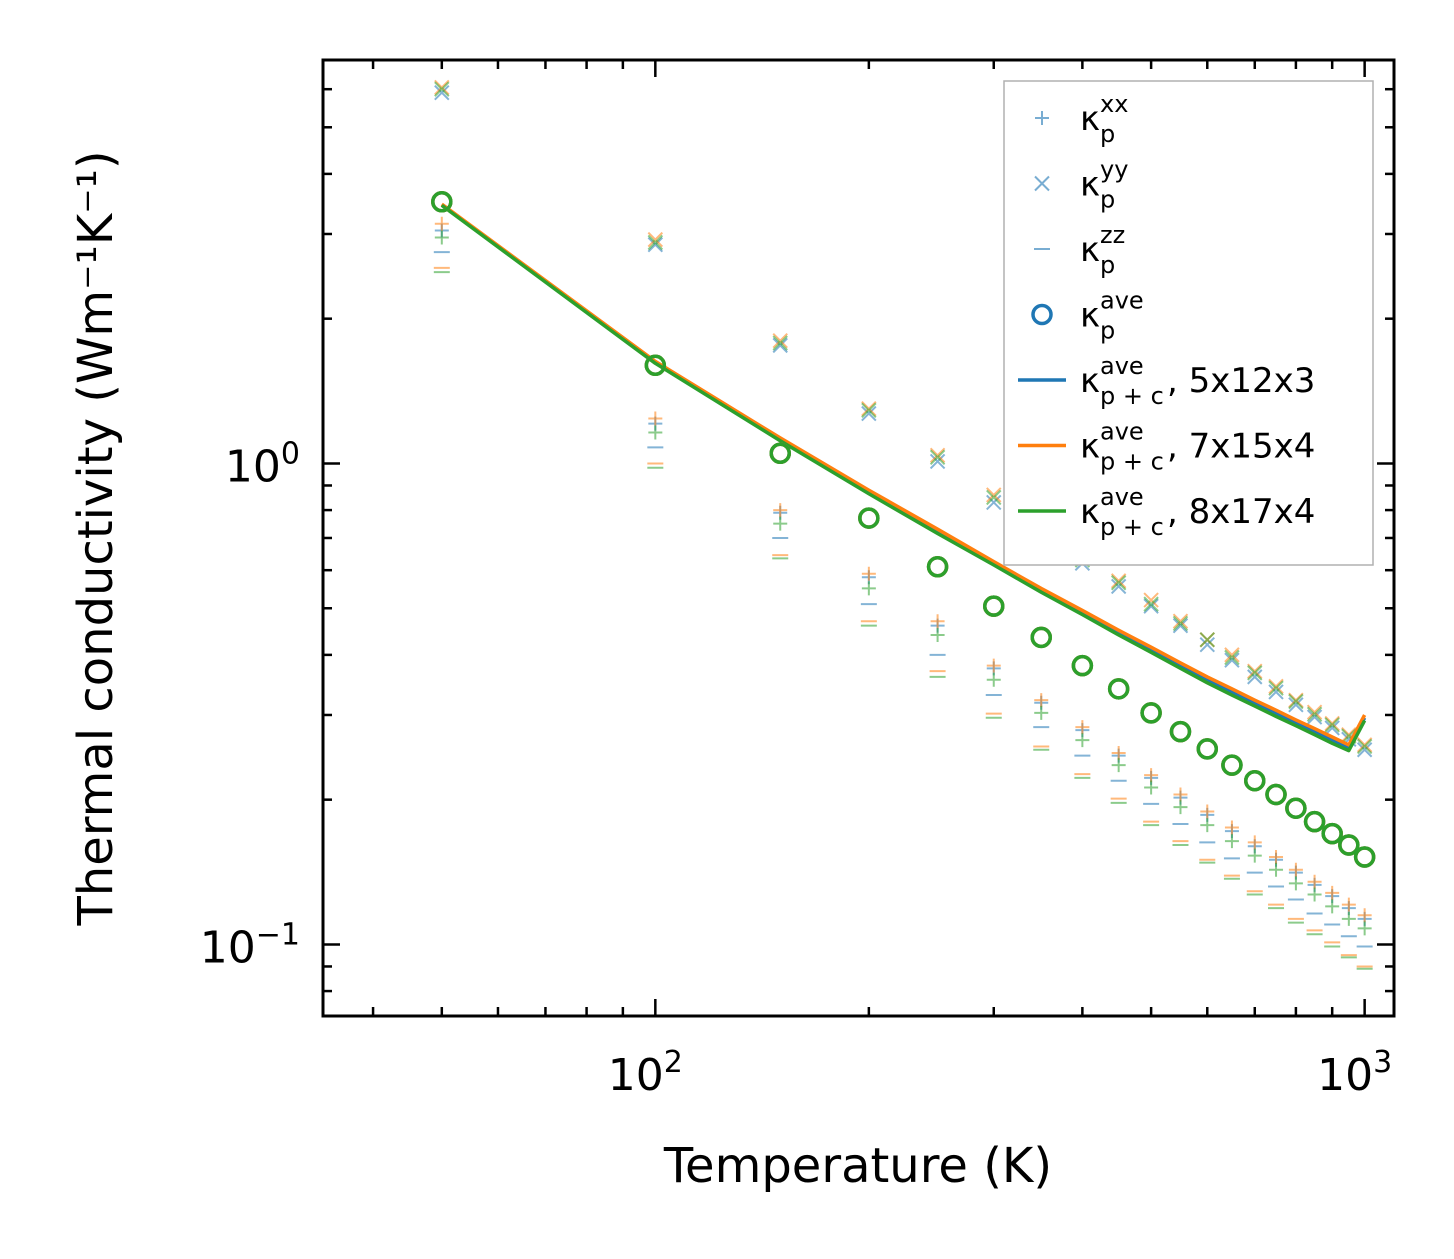 This screenshot has height=1259, width=1454. I want to click on point-kxx-8x17x4-450-shape, so click(1118, 765).